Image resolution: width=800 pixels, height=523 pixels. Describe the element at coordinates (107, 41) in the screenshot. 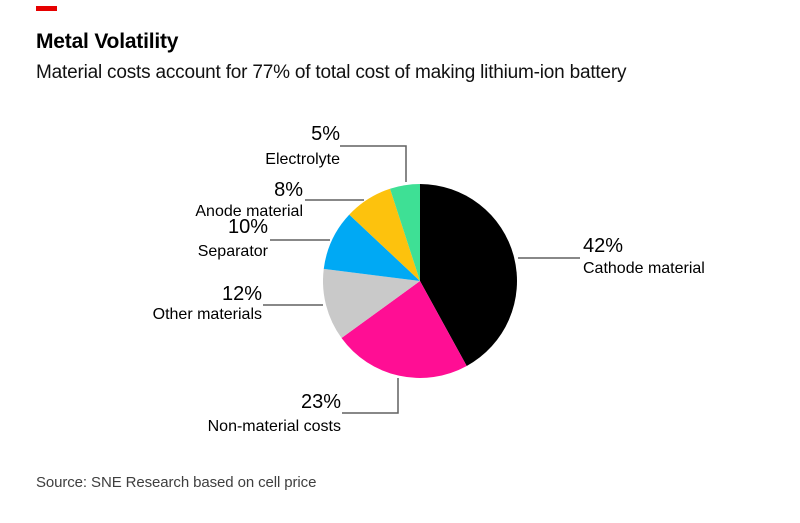

I see `chart-title: Metal Volatility` at that location.